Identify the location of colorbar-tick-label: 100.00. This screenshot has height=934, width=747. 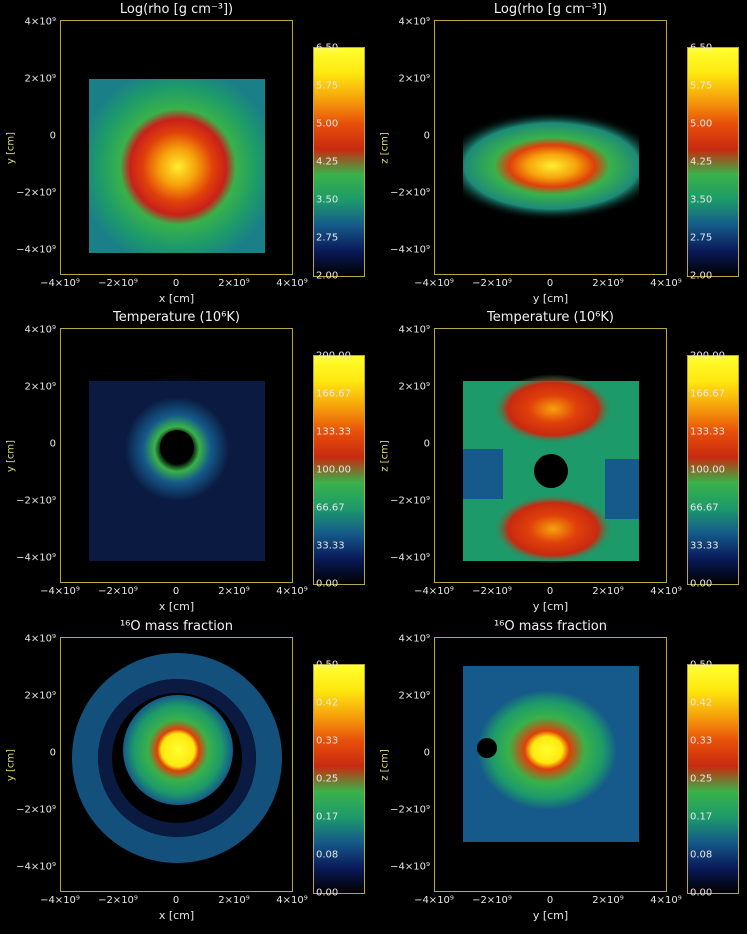
(707, 470).